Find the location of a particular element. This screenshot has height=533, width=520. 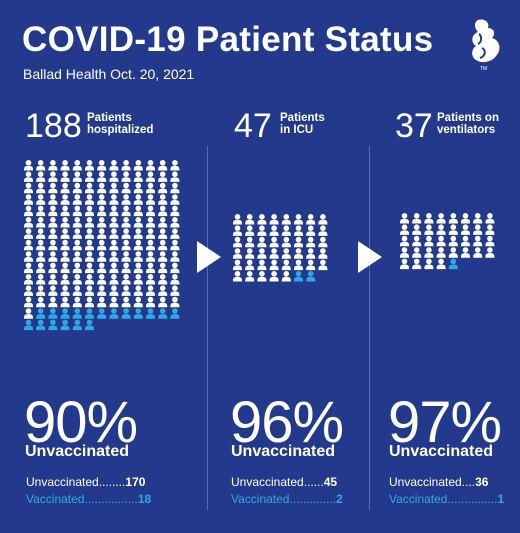

trademark-mark: TM is located at coordinates (484, 69).